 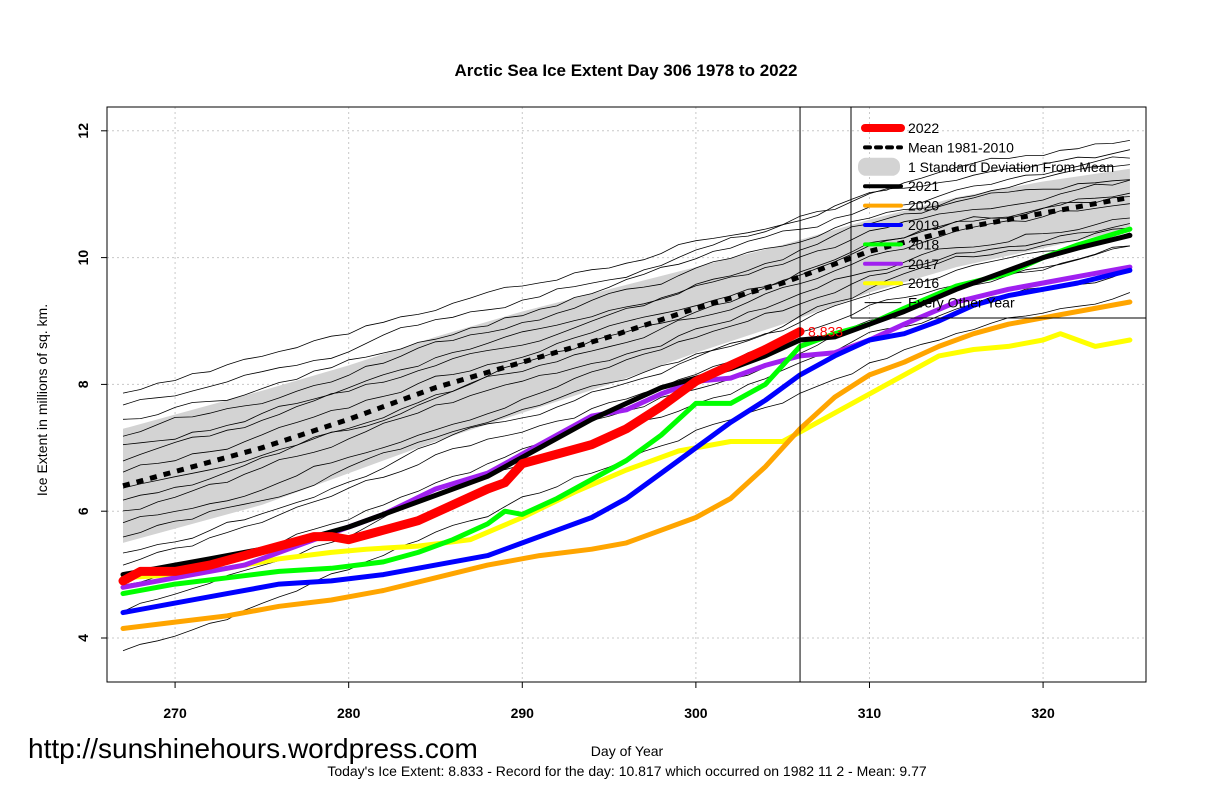 What do you see at coordinates (1011, 167) in the screenshot?
I see `legend-label: 1 Standard Deviation From Mean` at bounding box center [1011, 167].